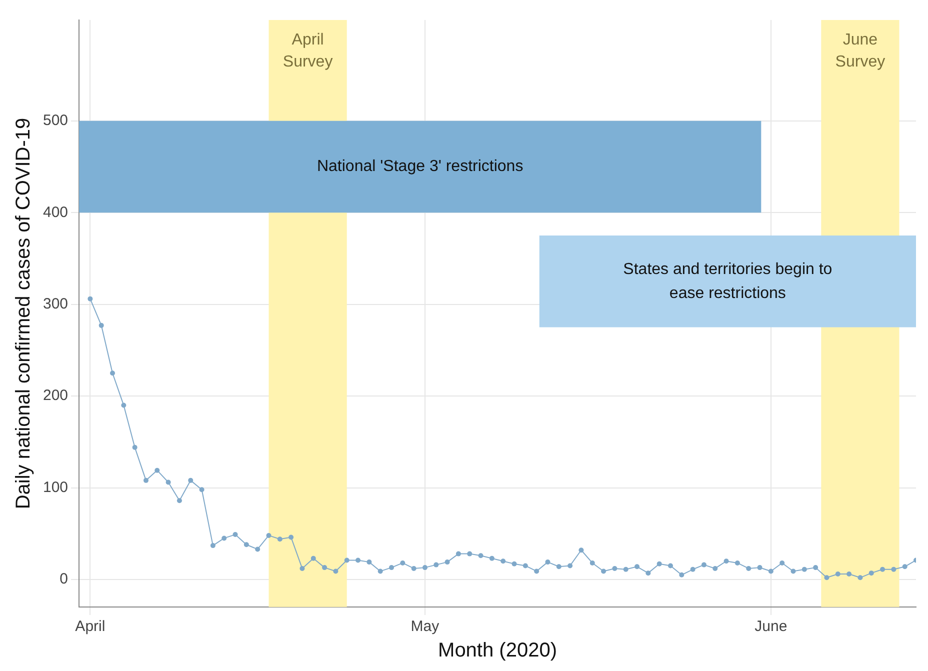 The width and height of the screenshot is (928, 671). What do you see at coordinates (55, 395) in the screenshot?
I see `y-tick-label: 200` at bounding box center [55, 395].